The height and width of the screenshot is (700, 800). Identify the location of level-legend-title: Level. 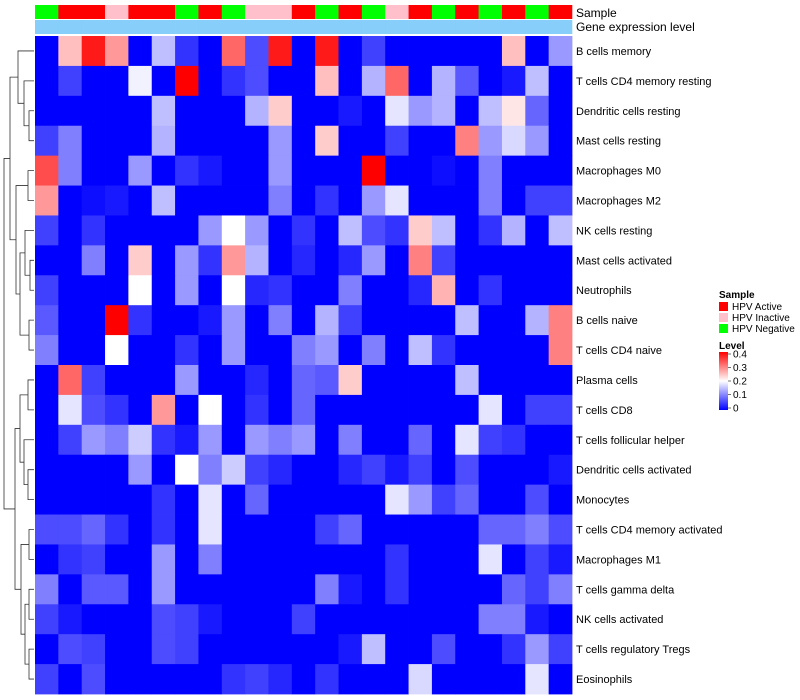
(732, 346).